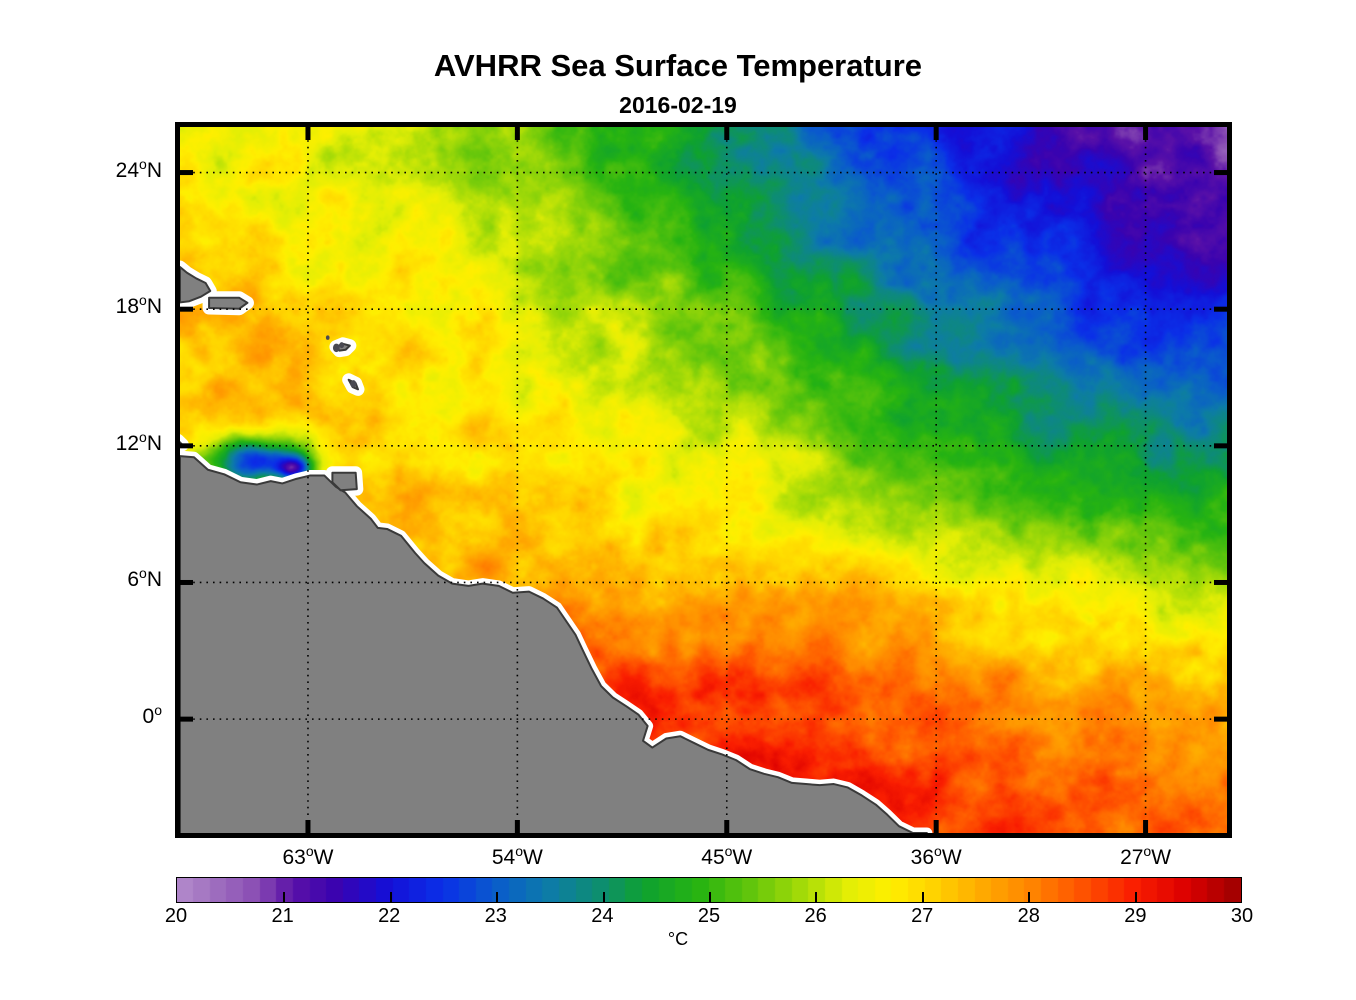 This screenshot has height=1000, width=1356. What do you see at coordinates (353, 384) in the screenshot?
I see `island-martinique-speck` at bounding box center [353, 384].